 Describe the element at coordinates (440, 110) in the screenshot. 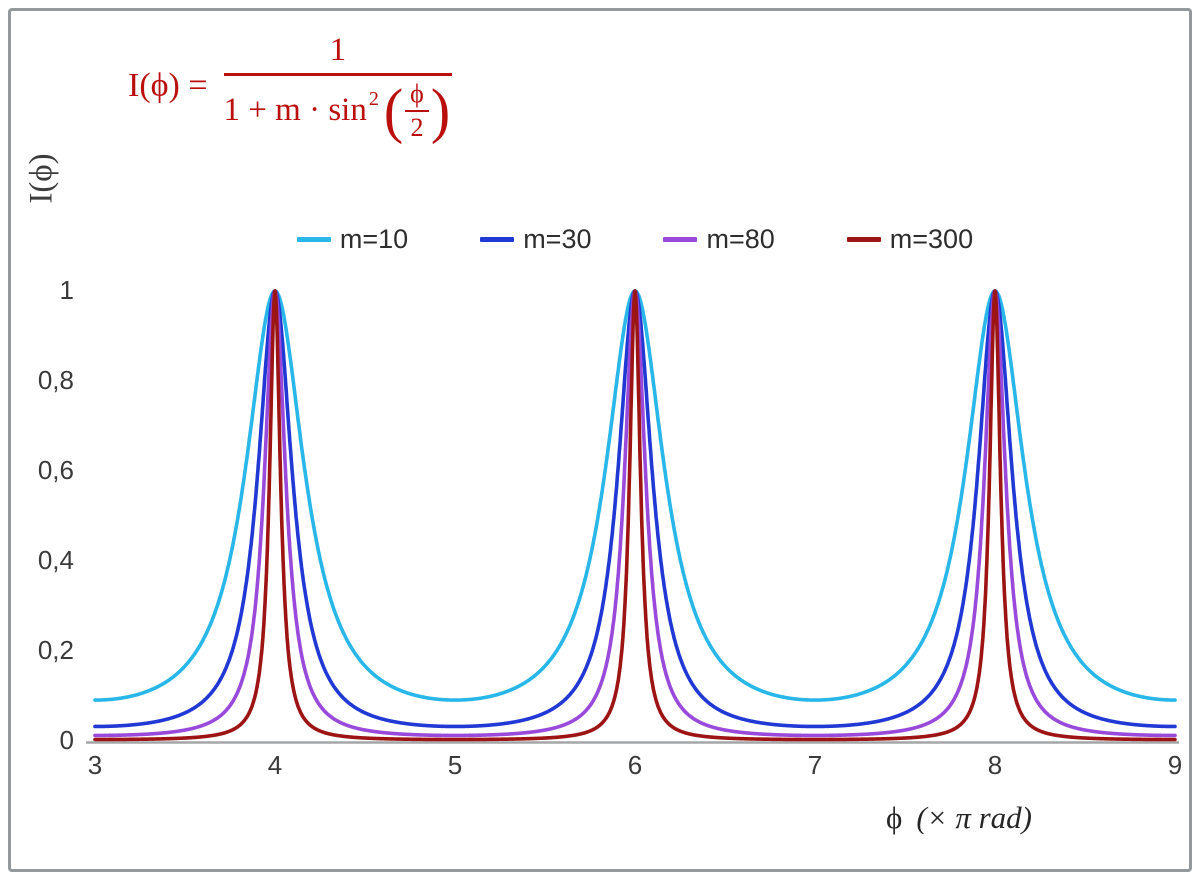

I see `close-paren: )` at that location.